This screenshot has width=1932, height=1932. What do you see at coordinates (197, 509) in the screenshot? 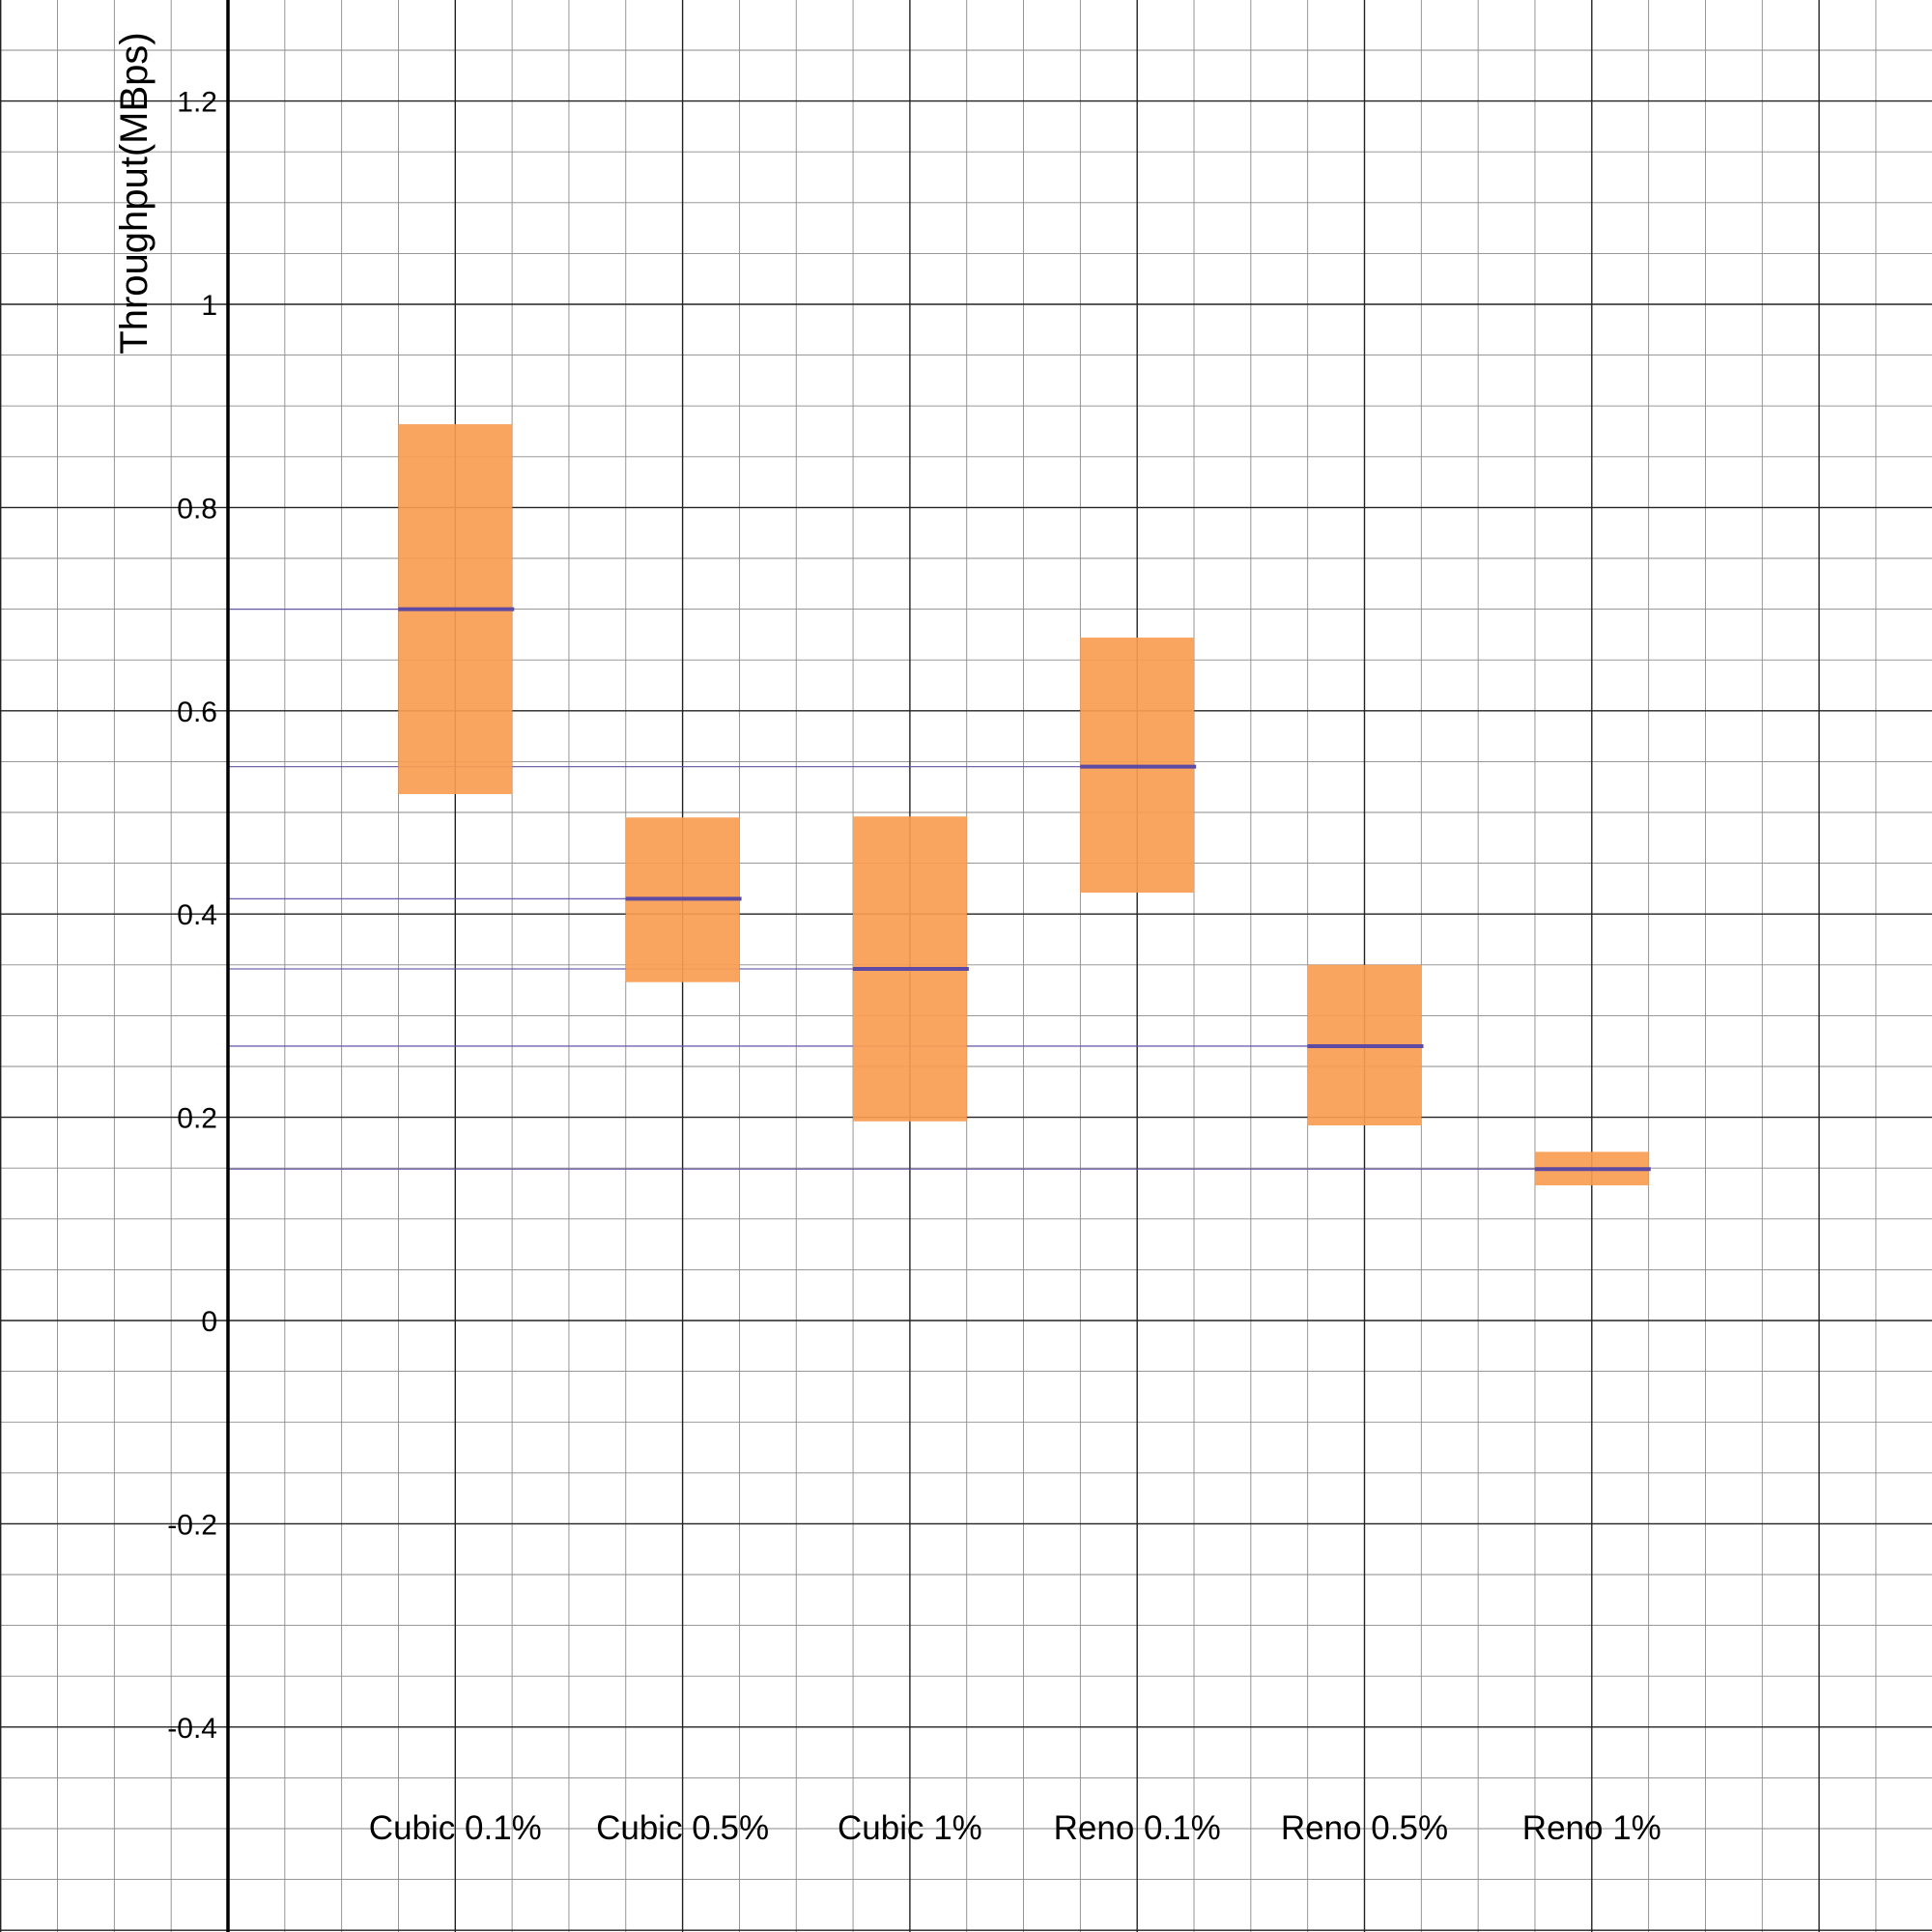
I see `y-tick-label: 0.8` at bounding box center [197, 509].